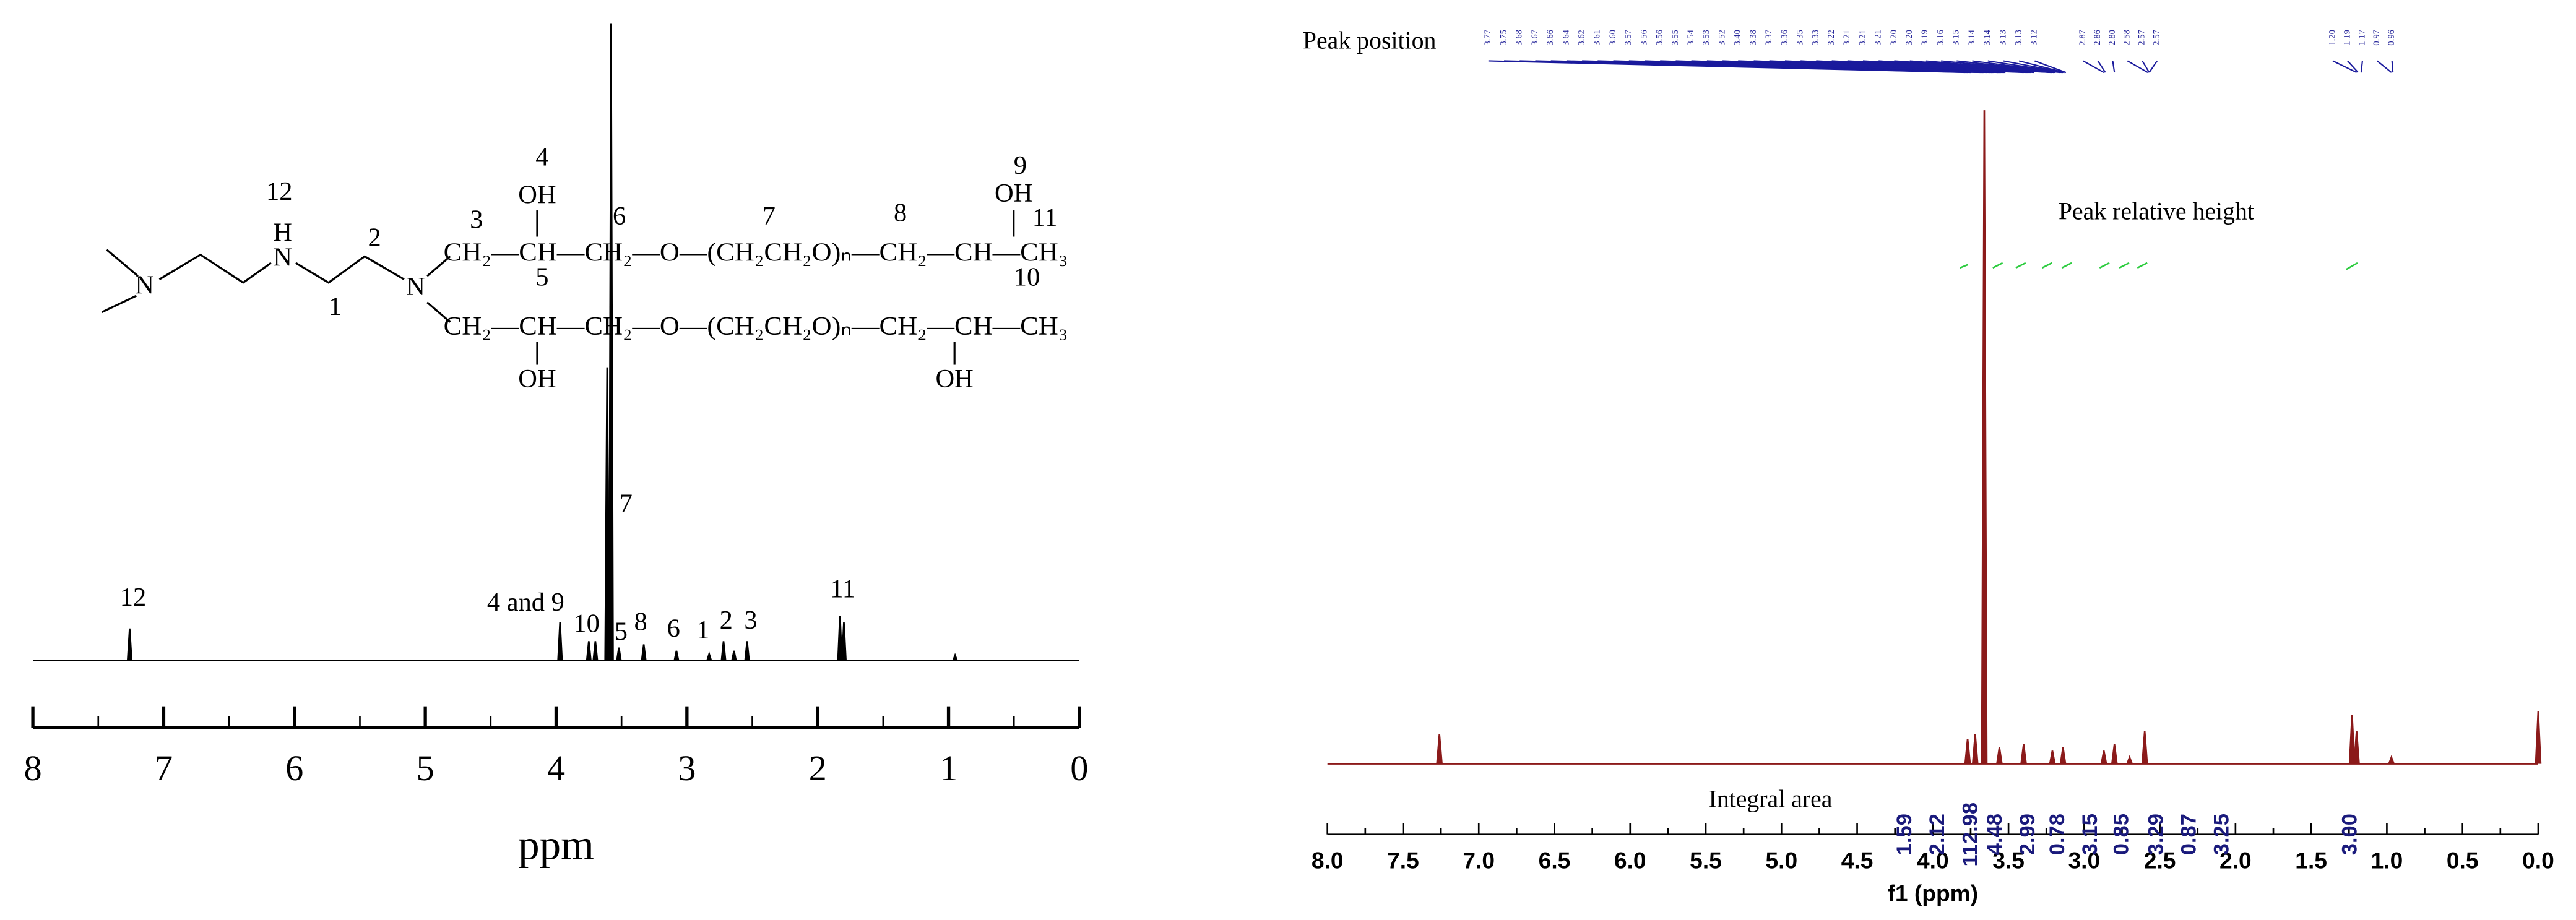 Image resolution: width=2576 pixels, height=920 pixels. Describe the element at coordinates (626, 503) in the screenshot. I see `peak-annotation: 7` at that location.